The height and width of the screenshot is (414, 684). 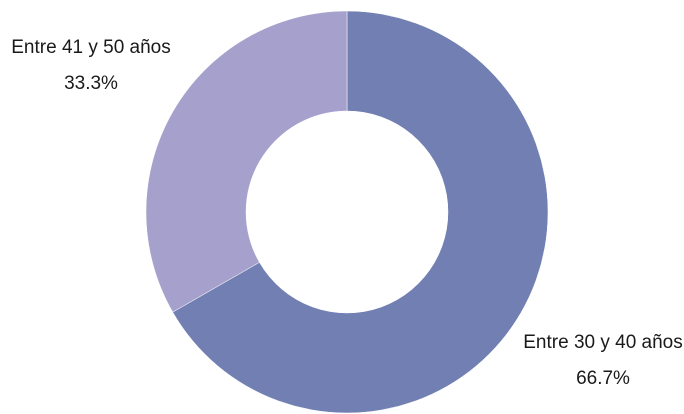 I want to click on slice-value-entre-30-40: 66.7%, so click(x=603, y=378).